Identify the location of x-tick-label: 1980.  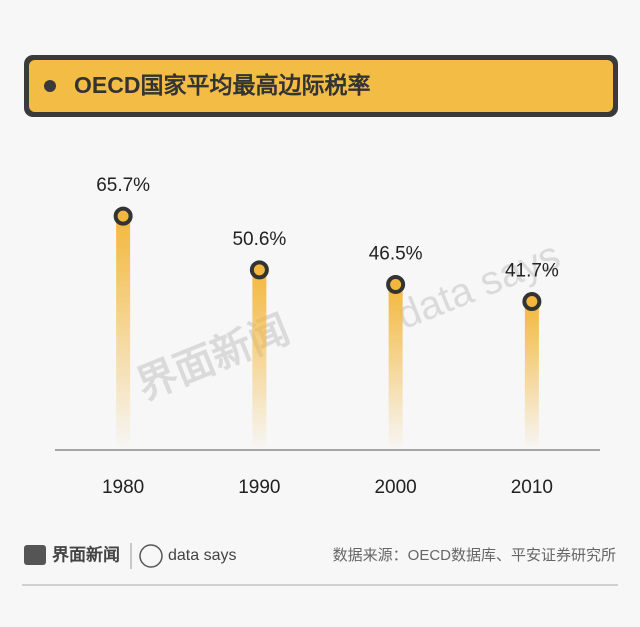
(123, 487).